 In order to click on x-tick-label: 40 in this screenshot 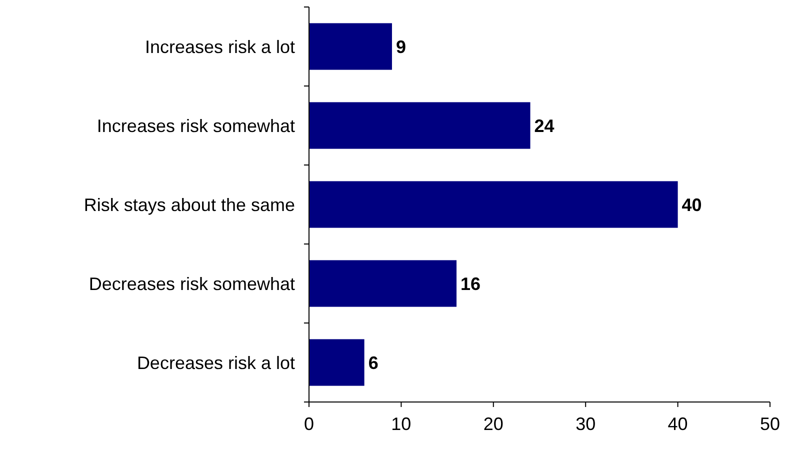, I will do `click(678, 424)`.